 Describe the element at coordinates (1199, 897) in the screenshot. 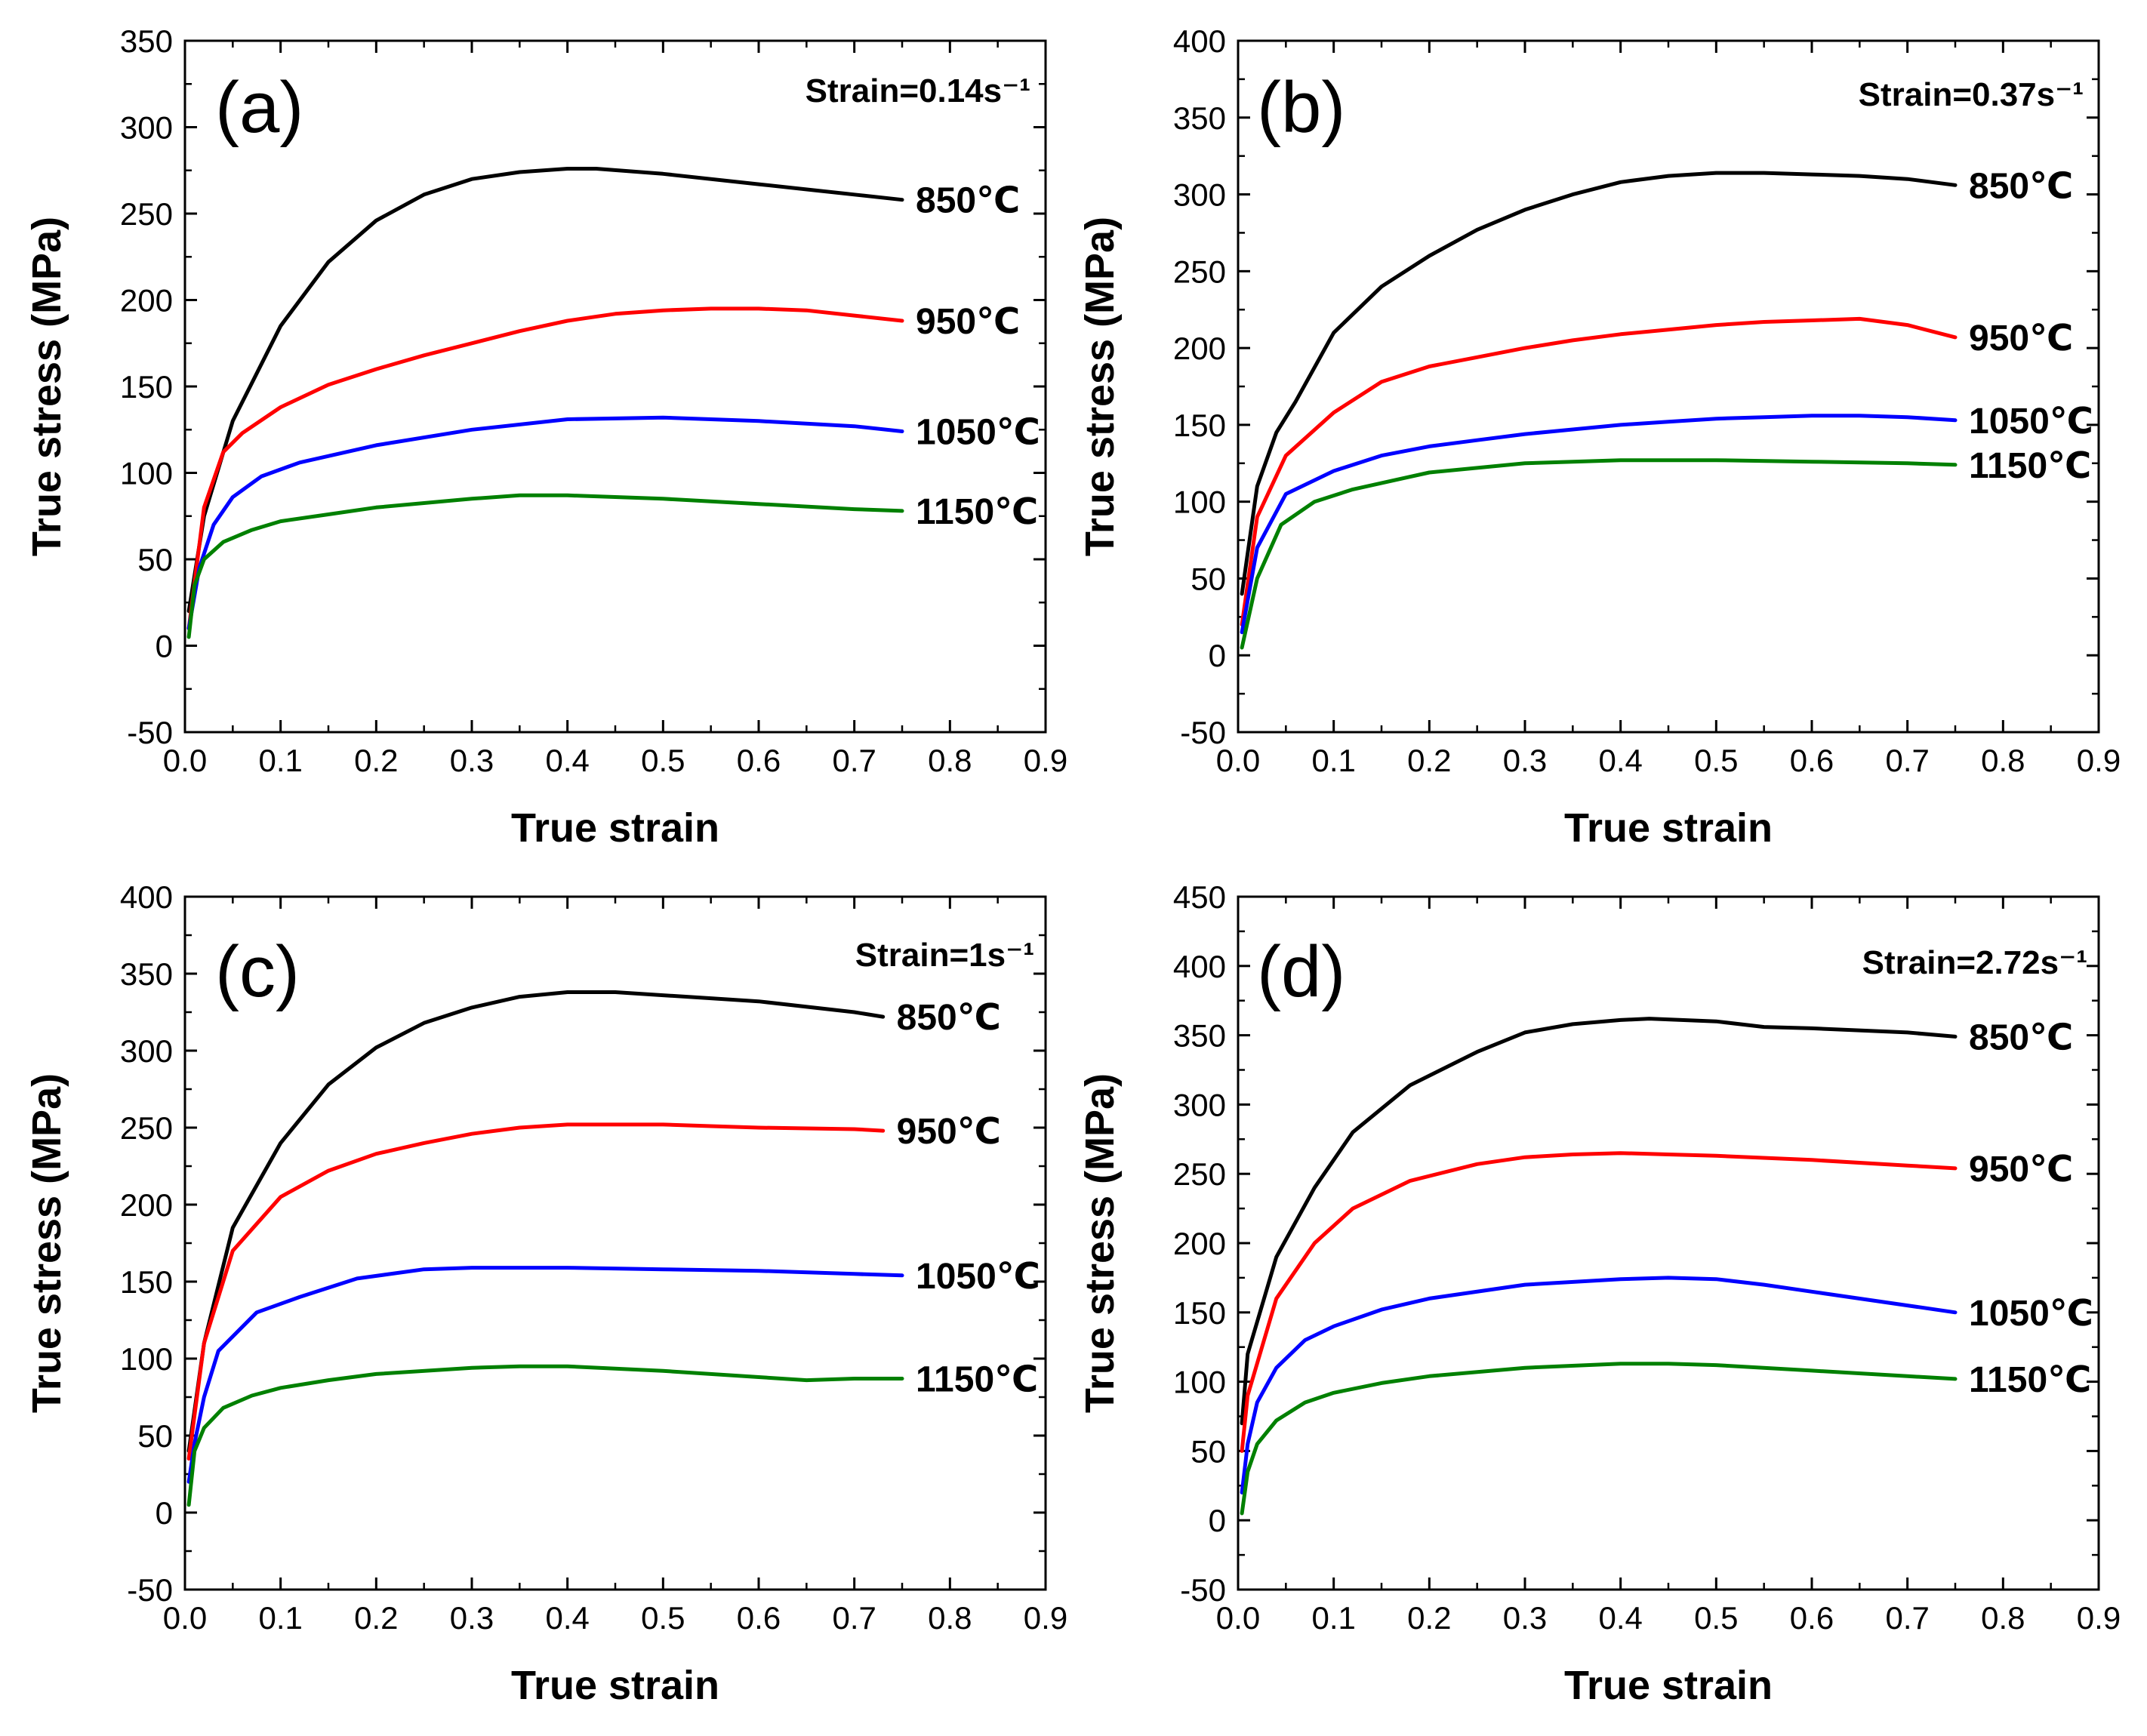

I see `y-tick-label: 450` at that location.